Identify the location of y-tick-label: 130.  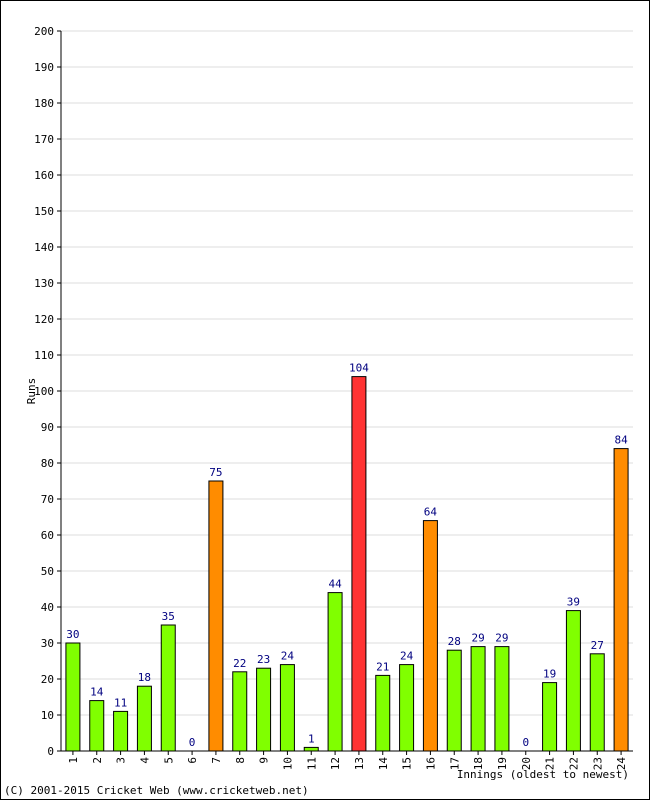
(44, 283).